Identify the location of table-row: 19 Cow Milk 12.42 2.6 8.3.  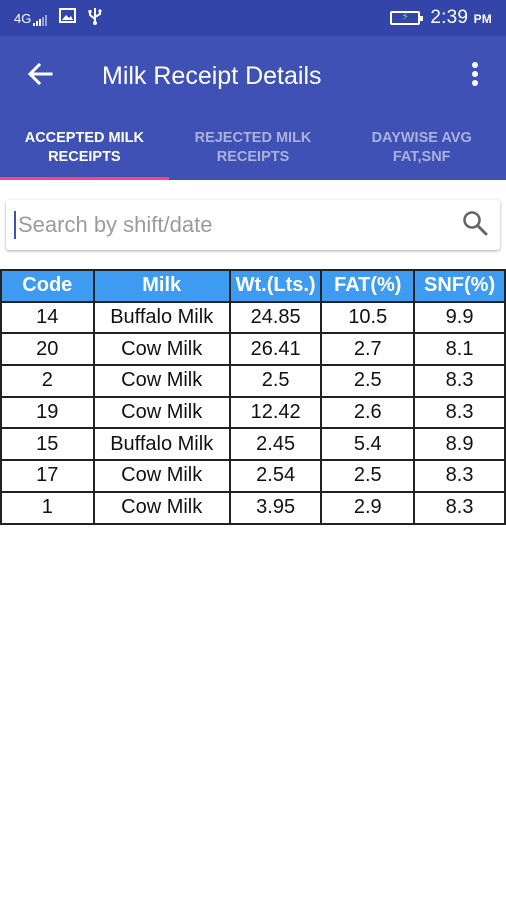
(253, 412).